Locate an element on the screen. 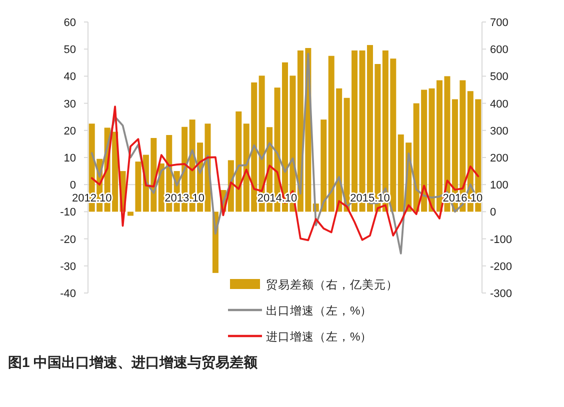 The image size is (564, 407). y-tick-label: 60 is located at coordinates (70, 23).